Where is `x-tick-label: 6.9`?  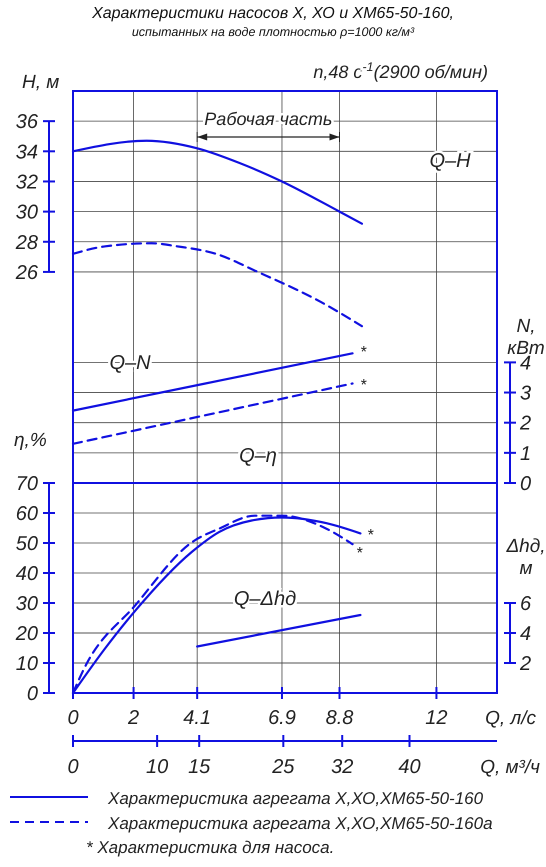
x-tick-label: 6.9 is located at coordinates (282, 718).